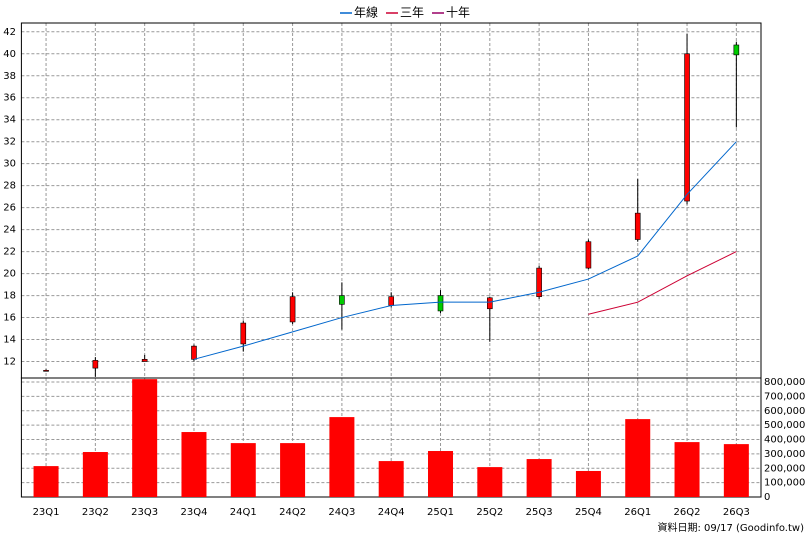  Describe the element at coordinates (9, 252) in the screenshot. I see `y-tick-label: 22` at that location.